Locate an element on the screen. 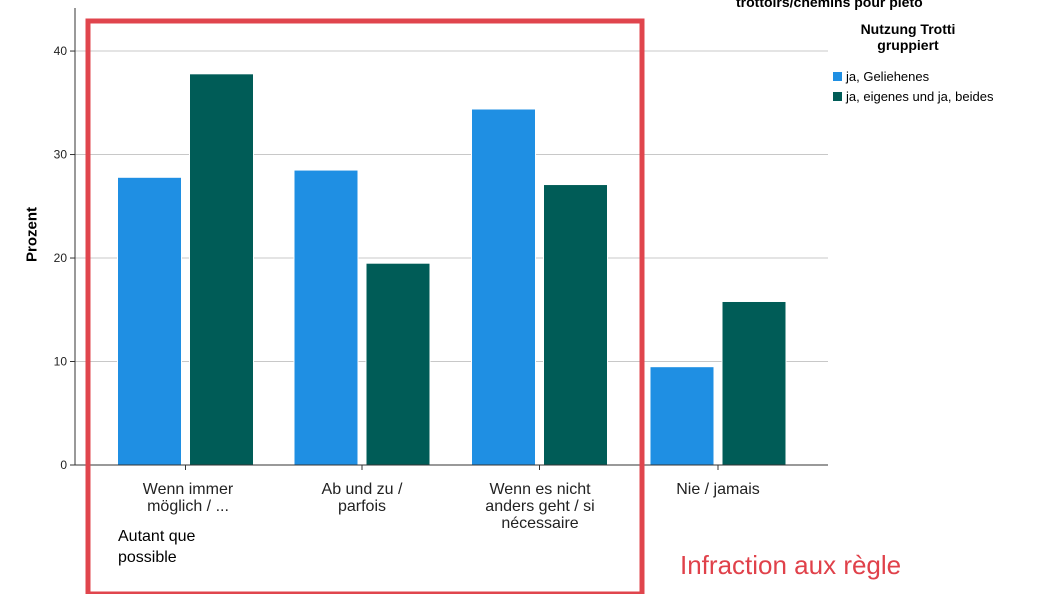 This screenshot has height=594, width=1048. annotation-label: Autant que possible is located at coordinates (157, 547).